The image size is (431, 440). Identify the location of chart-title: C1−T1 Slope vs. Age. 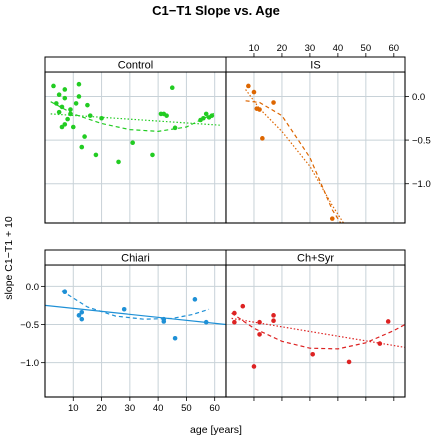
(216, 10).